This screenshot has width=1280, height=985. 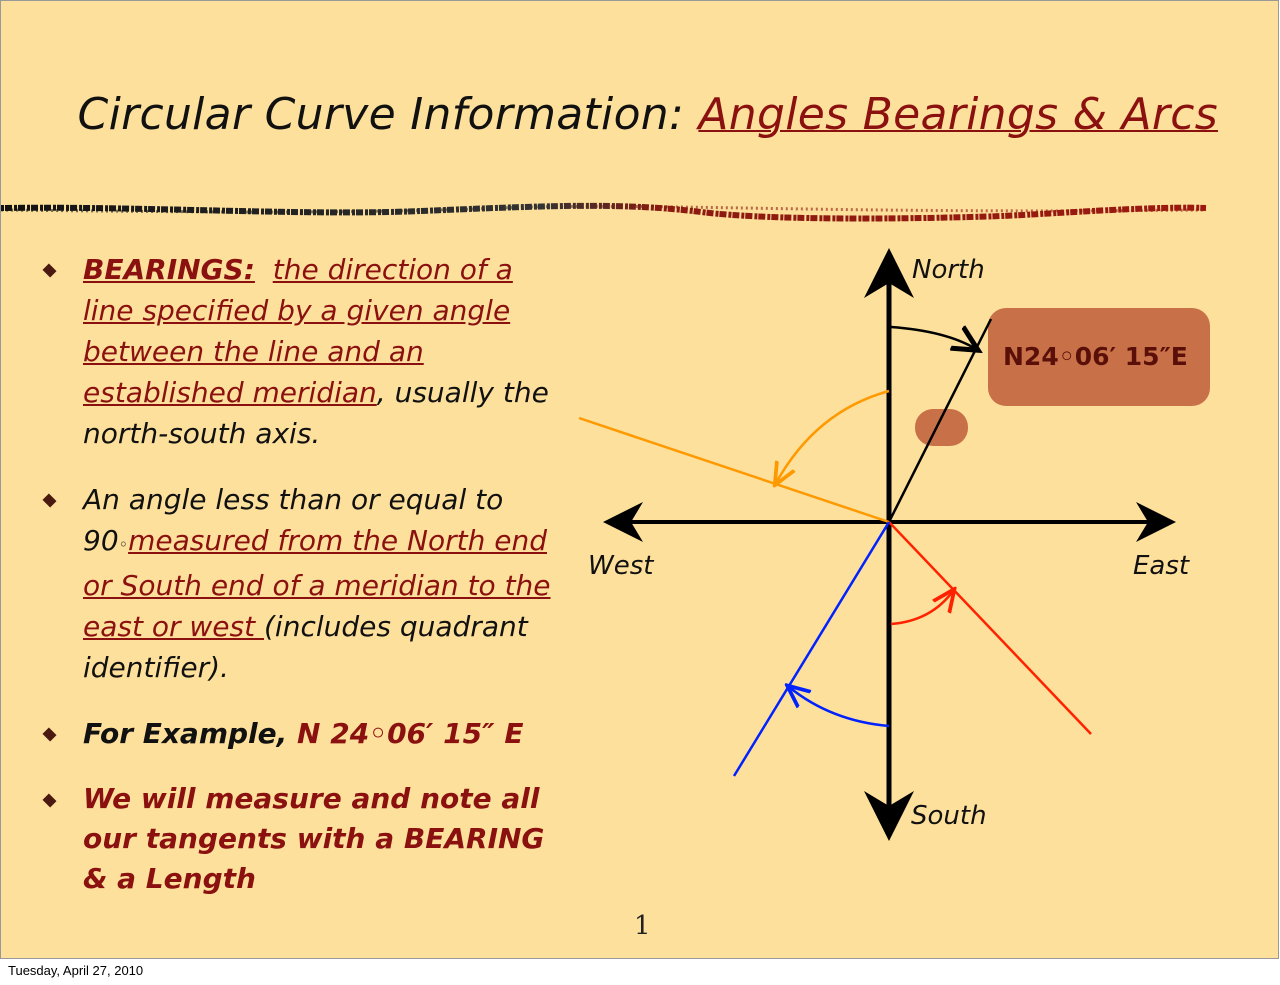 I want to click on se-angle-arc, so click(x=921, y=608).